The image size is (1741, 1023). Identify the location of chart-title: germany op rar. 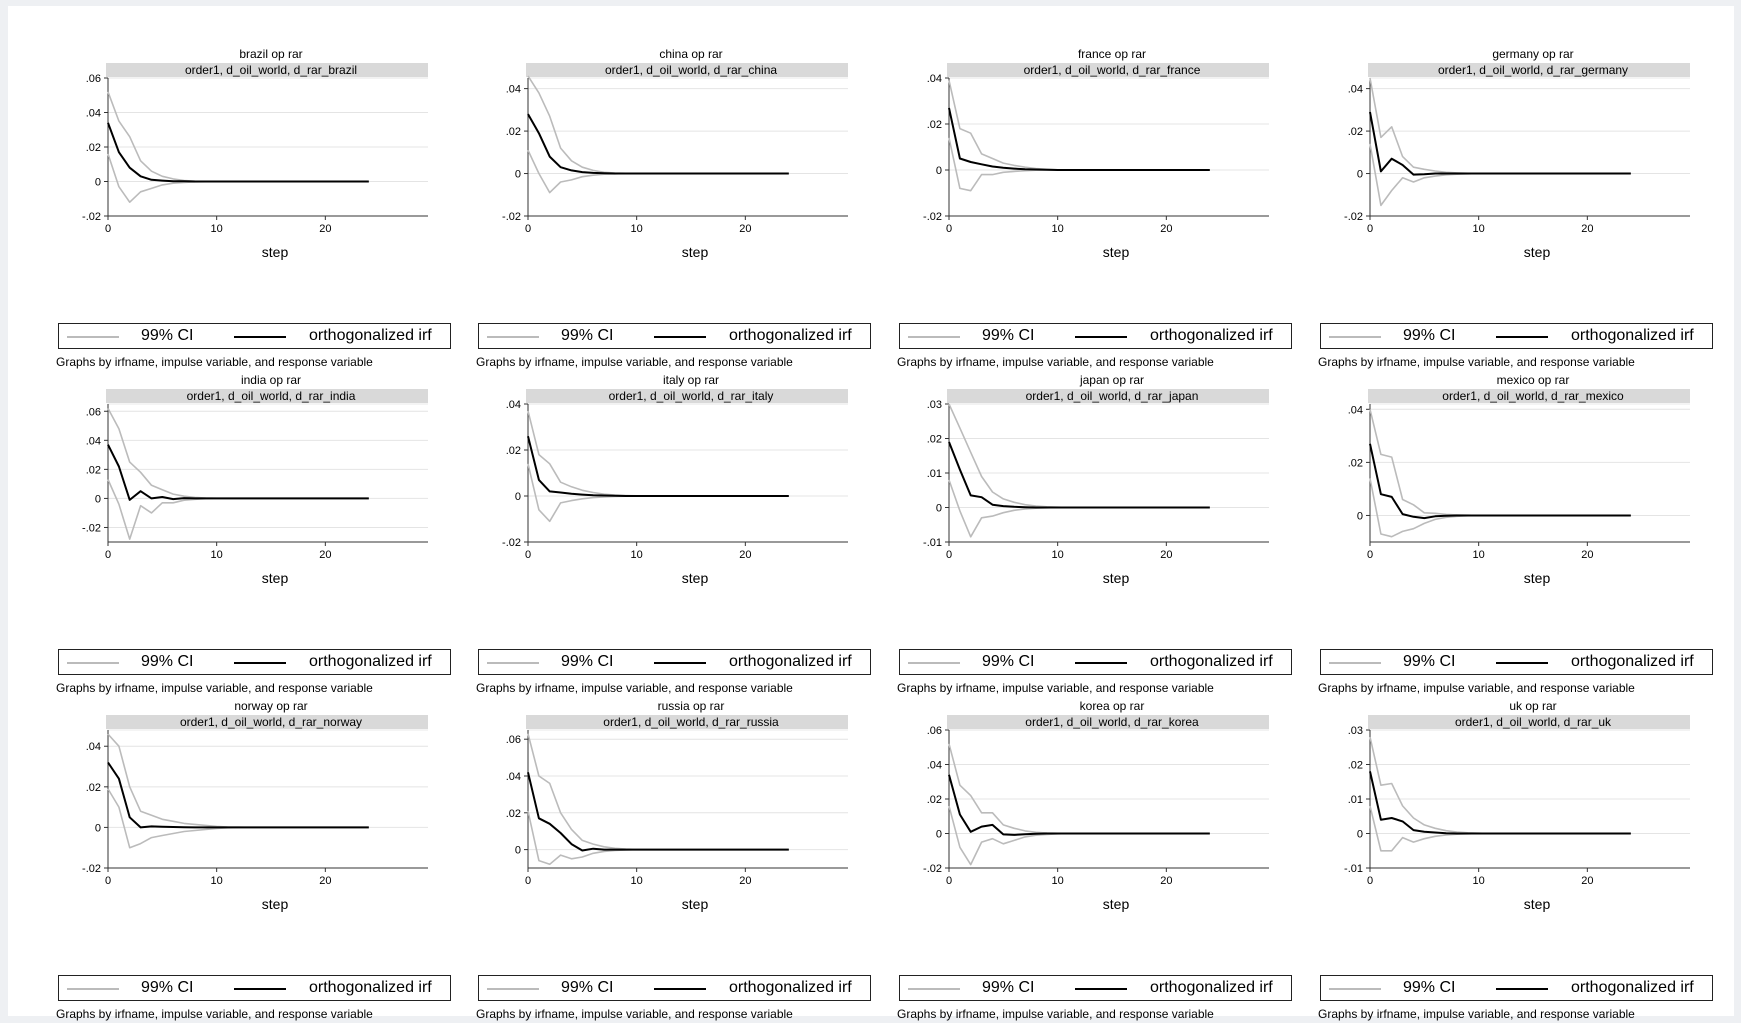
(1532, 54).